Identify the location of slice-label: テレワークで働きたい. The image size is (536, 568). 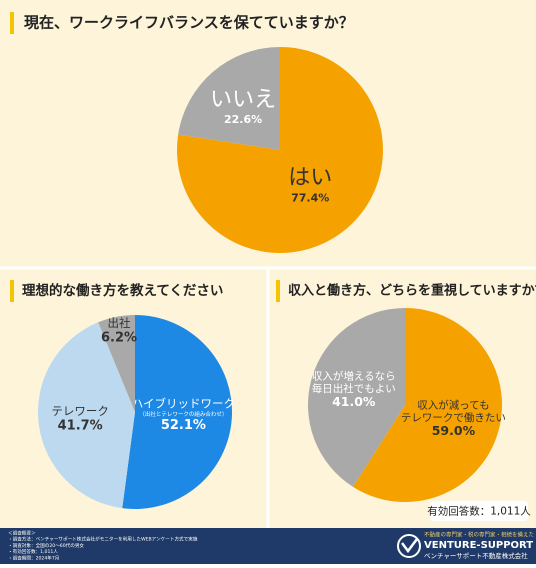
(453, 417).